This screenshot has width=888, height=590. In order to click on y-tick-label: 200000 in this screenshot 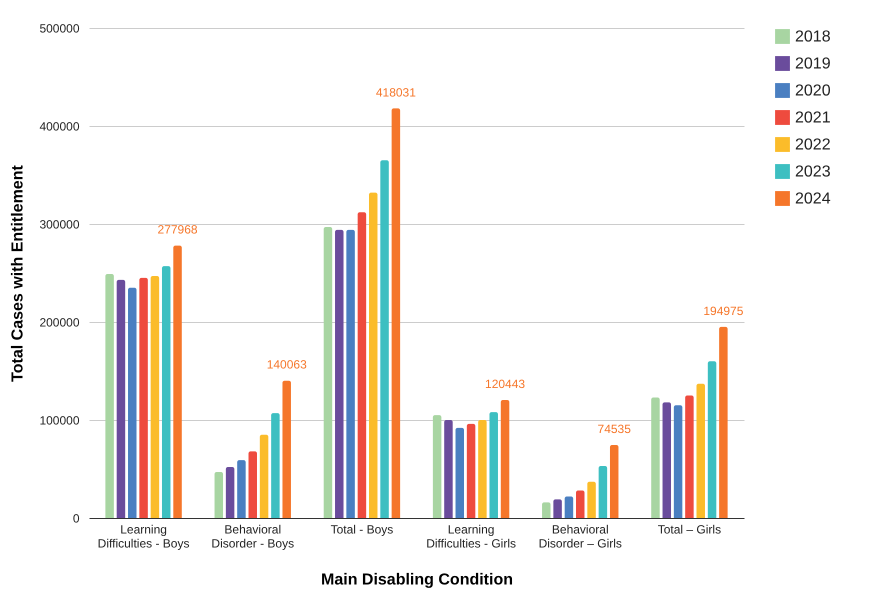, I will do `click(59, 323)`.